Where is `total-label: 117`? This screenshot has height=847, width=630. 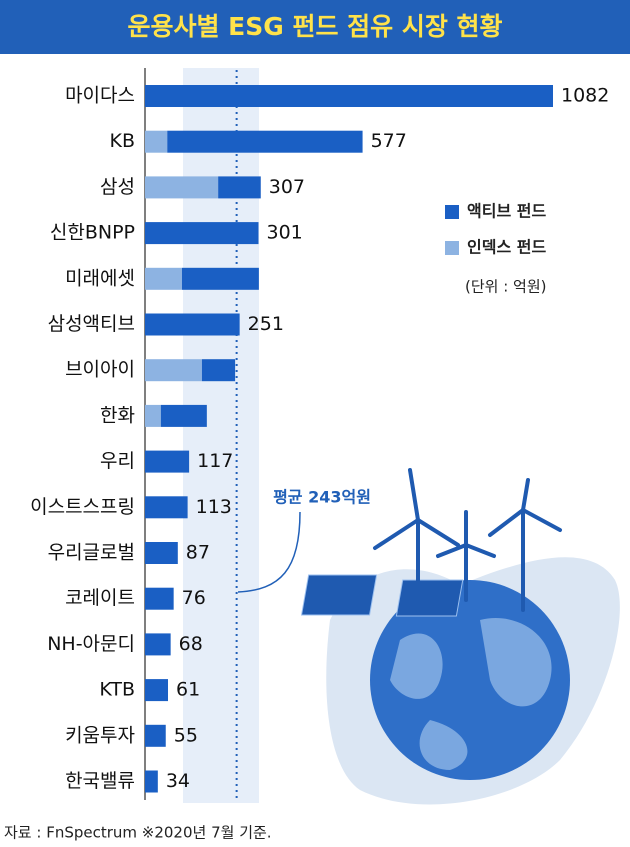
total-label: 117 is located at coordinates (215, 461).